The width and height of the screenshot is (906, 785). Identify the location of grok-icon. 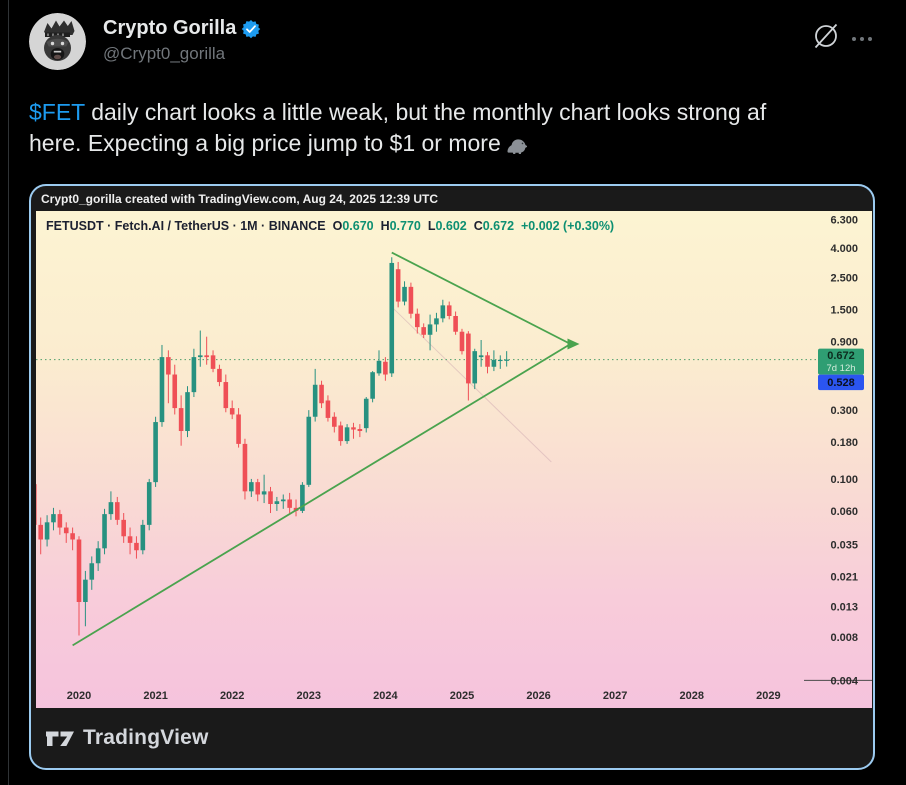
(826, 36).